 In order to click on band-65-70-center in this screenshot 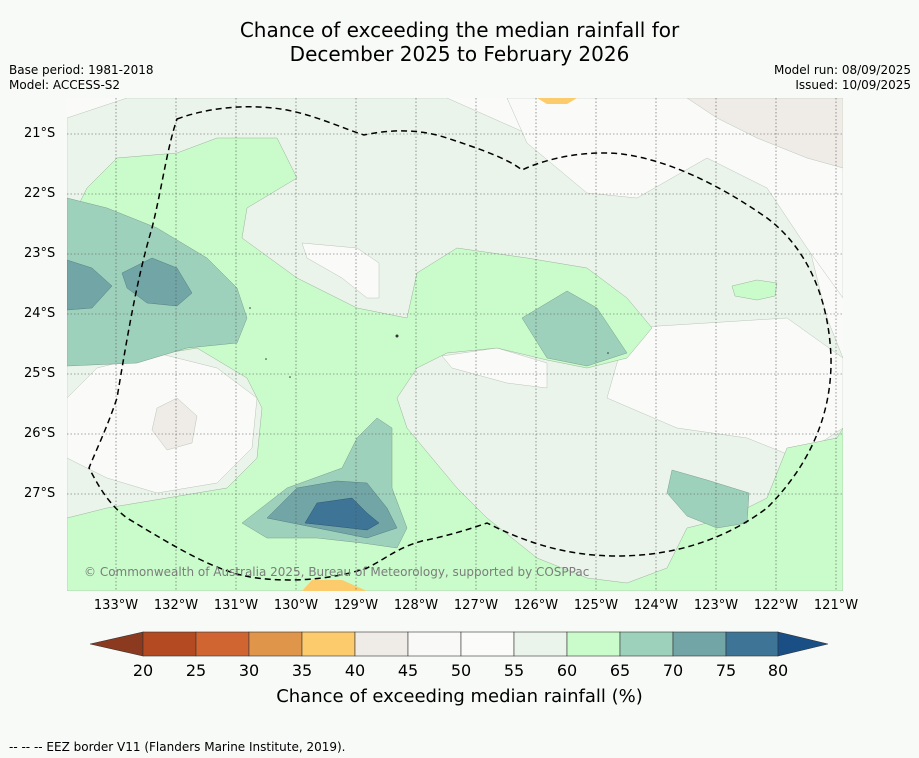, I will do `click(574, 328)`.